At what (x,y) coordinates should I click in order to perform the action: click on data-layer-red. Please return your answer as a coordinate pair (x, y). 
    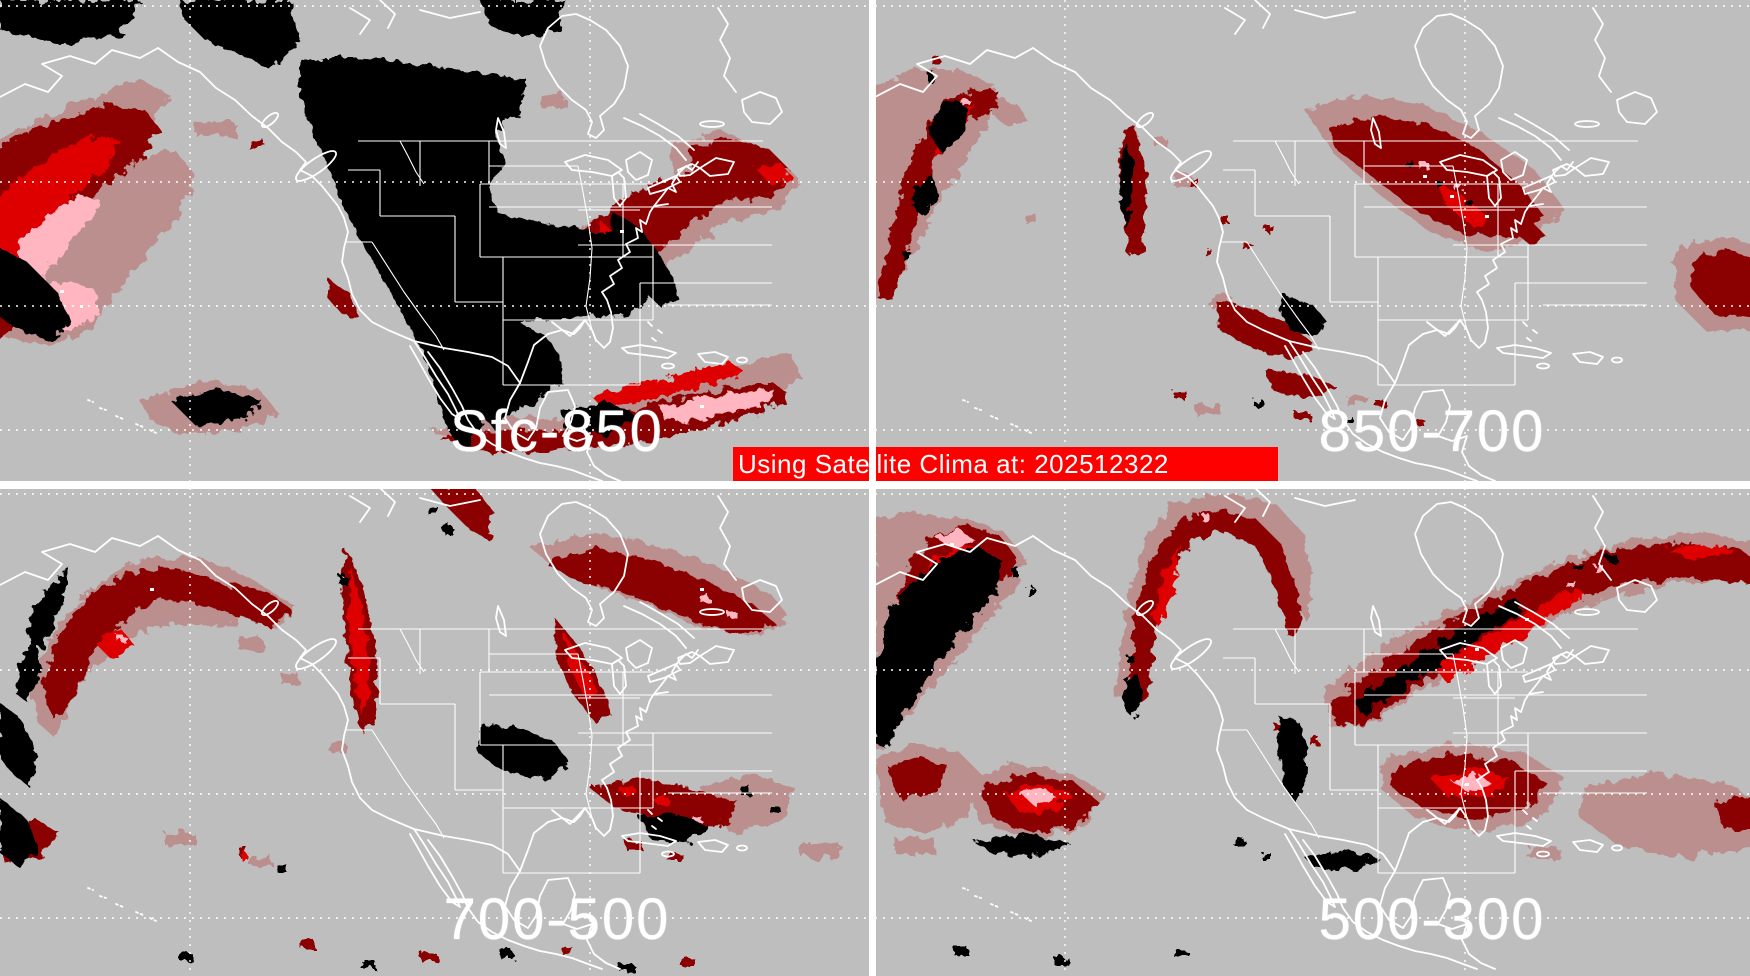
    Looking at the image, I should click on (381, 713).